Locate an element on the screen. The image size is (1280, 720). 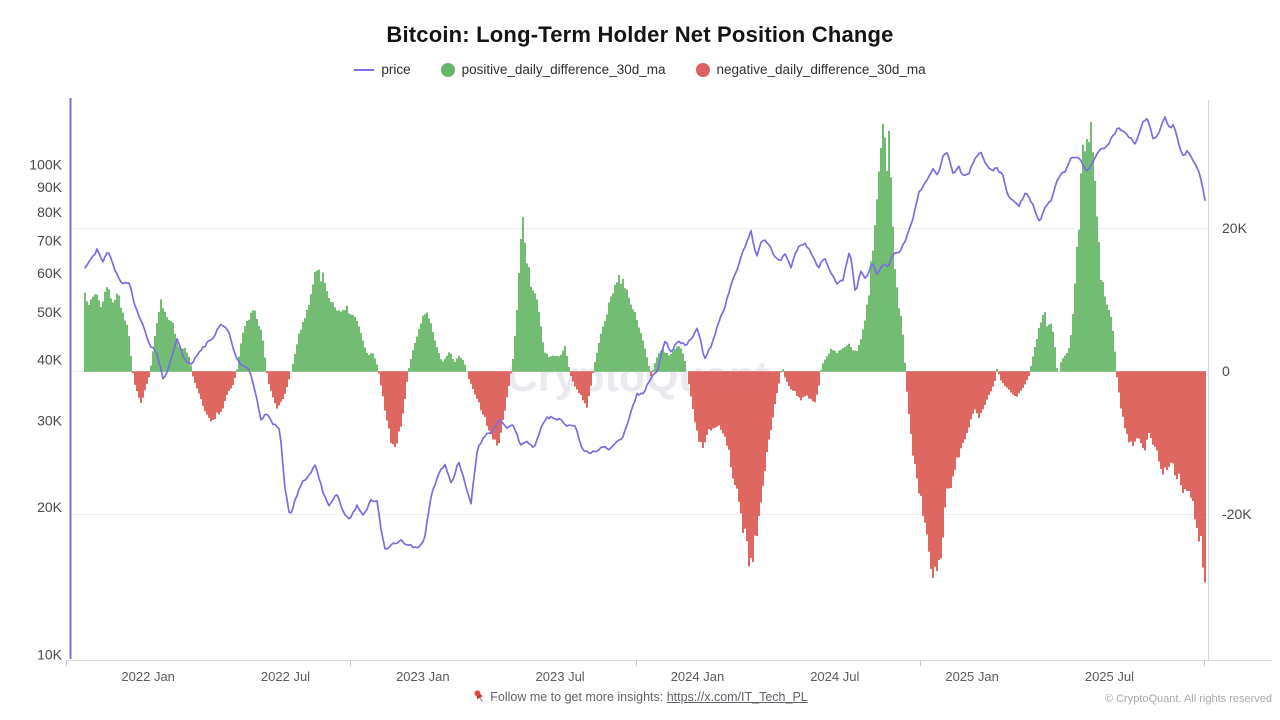
x-profile-link: https://x.com/IT_Tech_PL is located at coordinates (737, 697).